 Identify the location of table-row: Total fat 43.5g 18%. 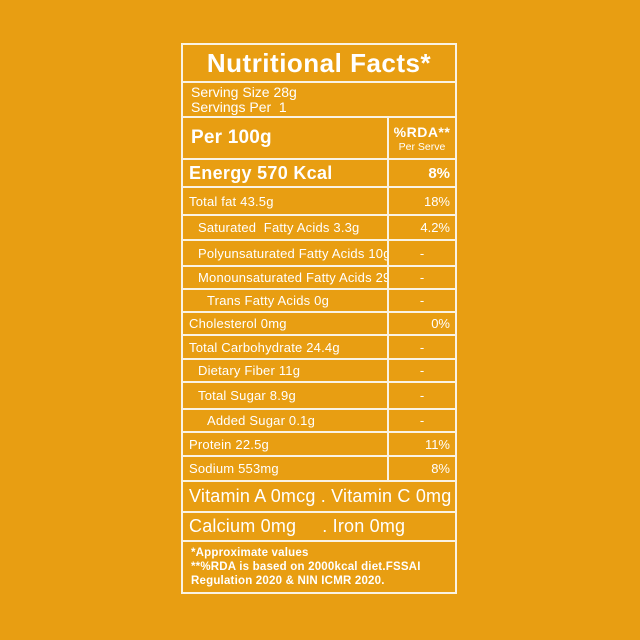
(319, 202).